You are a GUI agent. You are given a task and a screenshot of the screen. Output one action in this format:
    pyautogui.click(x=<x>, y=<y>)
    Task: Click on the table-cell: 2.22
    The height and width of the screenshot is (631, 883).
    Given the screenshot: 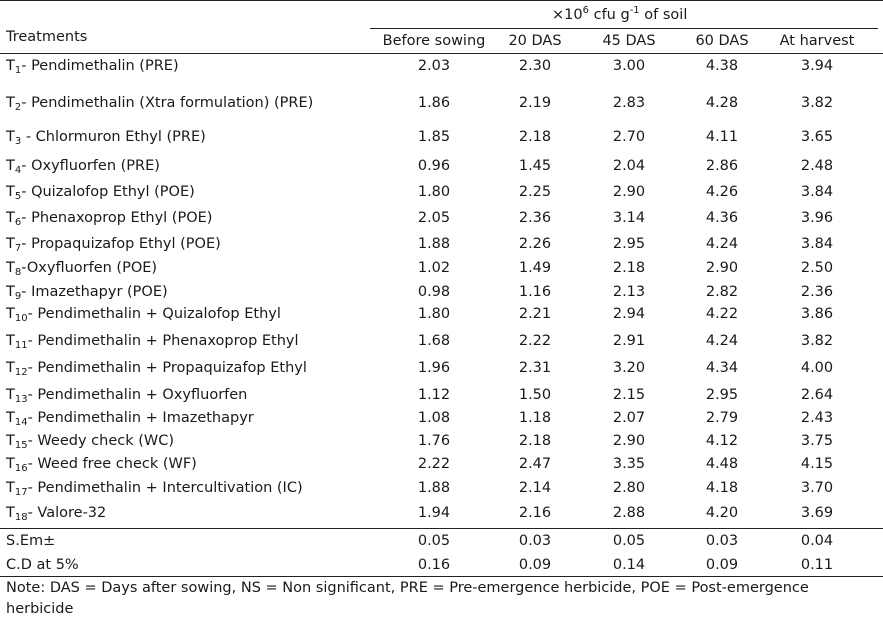 What is the action you would take?
    pyautogui.click(x=535, y=341)
    